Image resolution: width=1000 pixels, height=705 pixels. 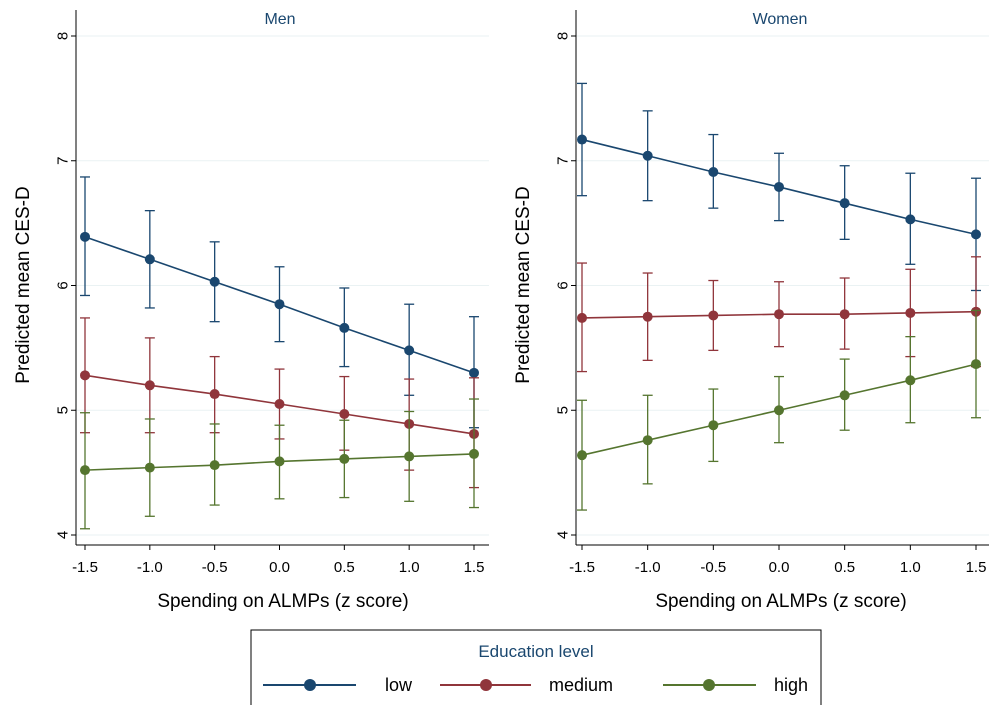 What do you see at coordinates (85, 567) in the screenshot?
I see `x-tick-label-men-0: -1.5` at bounding box center [85, 567].